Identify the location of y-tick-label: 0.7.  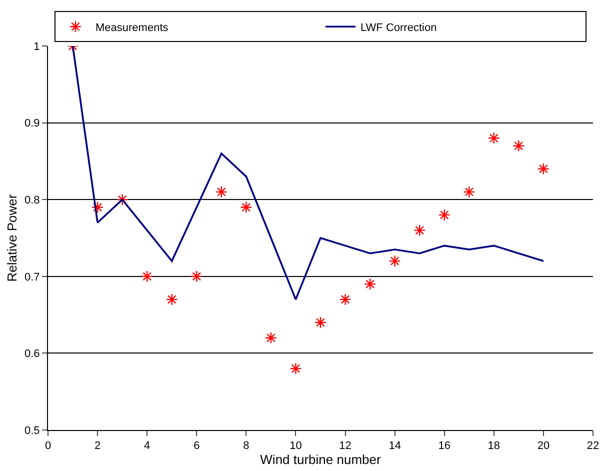
(32, 277).